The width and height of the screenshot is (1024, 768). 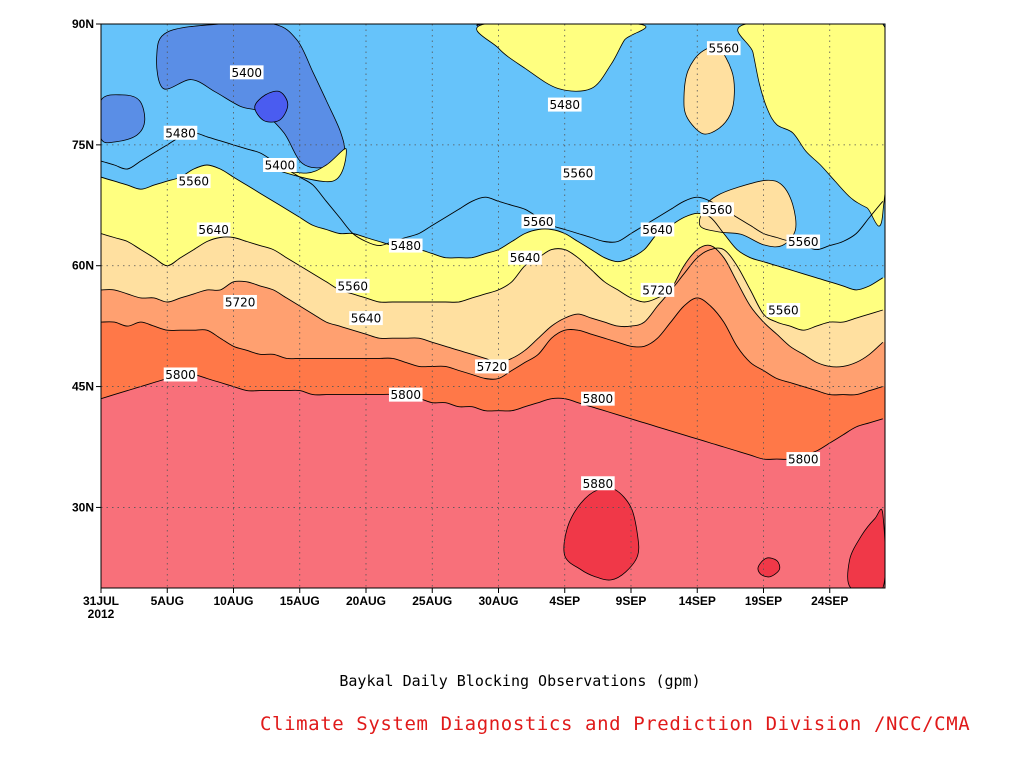 I want to click on x-tick-label: 5AUG, so click(x=167, y=601).